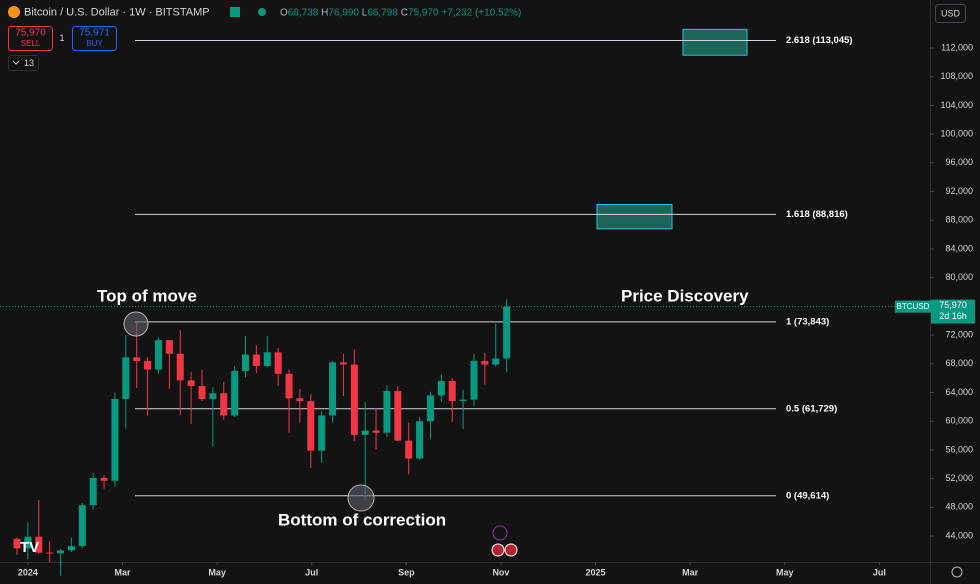 Image resolution: width=980 pixels, height=584 pixels. What do you see at coordinates (807, 321) in the screenshot?
I see `fib-label: 1 (73,843)` at bounding box center [807, 321].